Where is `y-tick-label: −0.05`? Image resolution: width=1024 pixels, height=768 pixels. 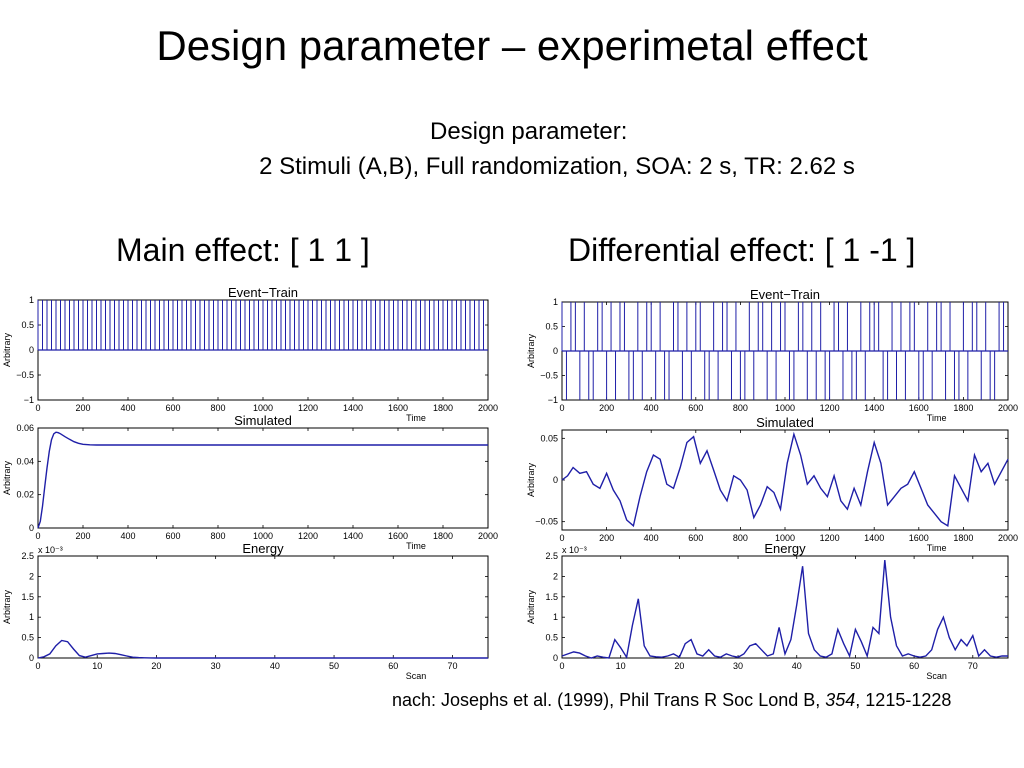 y-tick-label: −0.05 is located at coordinates (546, 522).